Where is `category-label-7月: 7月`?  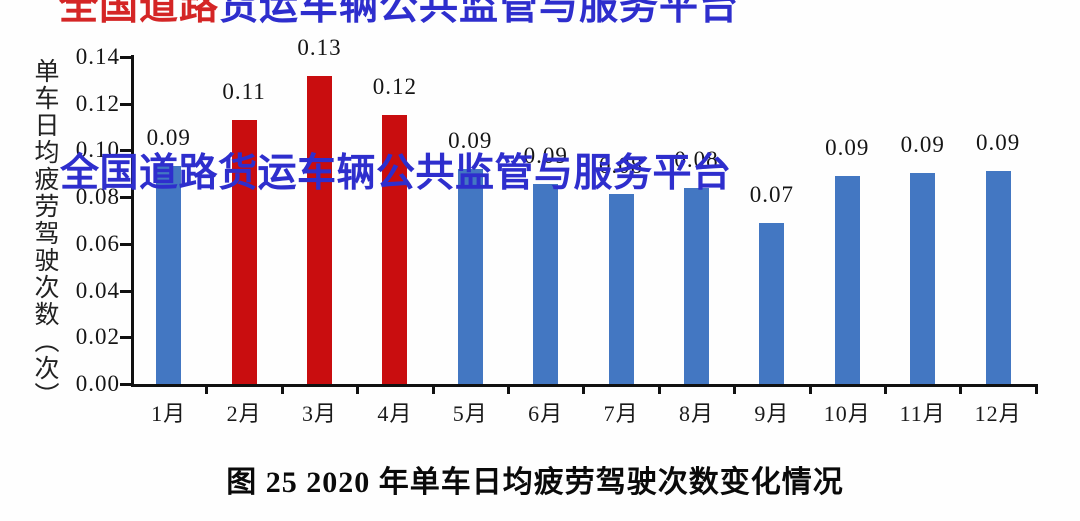
category-label-7月: 7月 is located at coordinates (621, 413).